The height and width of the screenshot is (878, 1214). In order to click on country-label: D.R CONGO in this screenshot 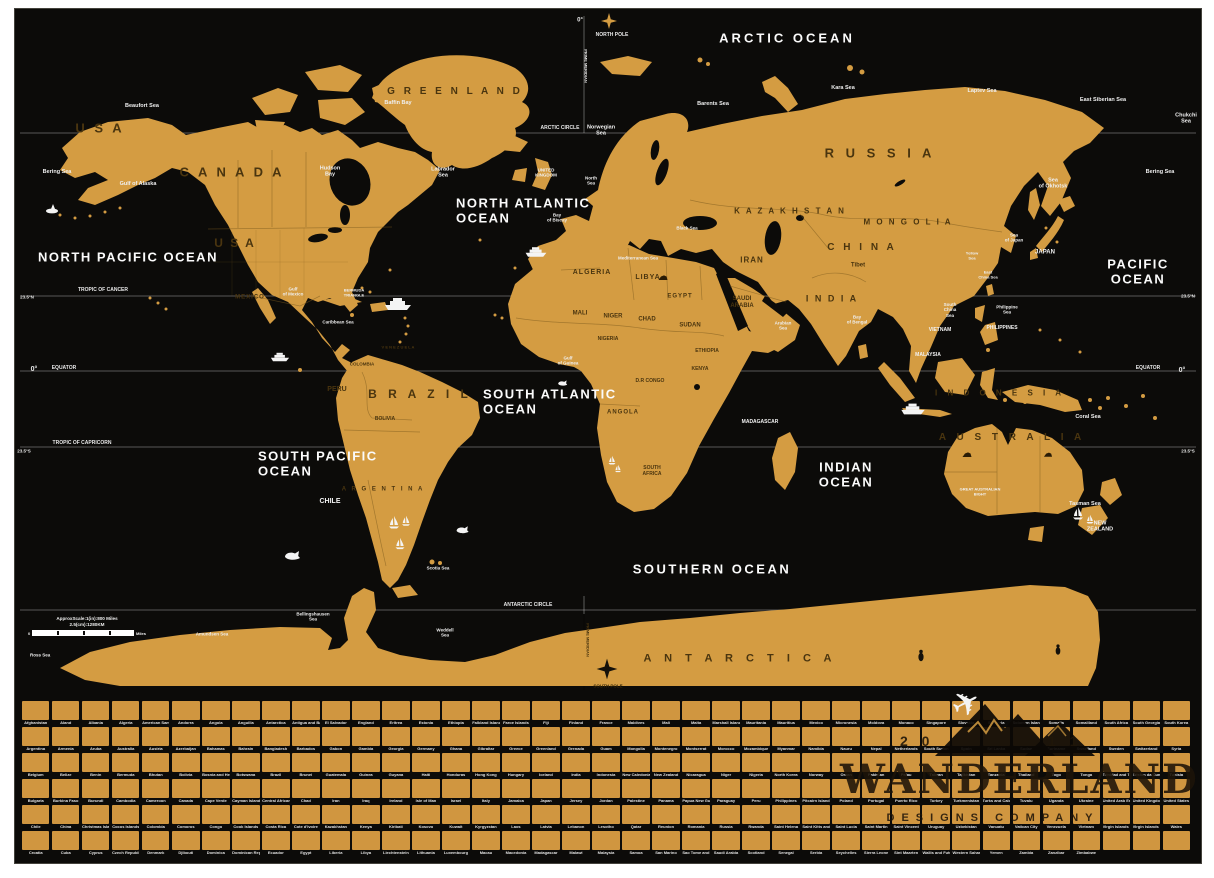, I will do `click(650, 381)`.